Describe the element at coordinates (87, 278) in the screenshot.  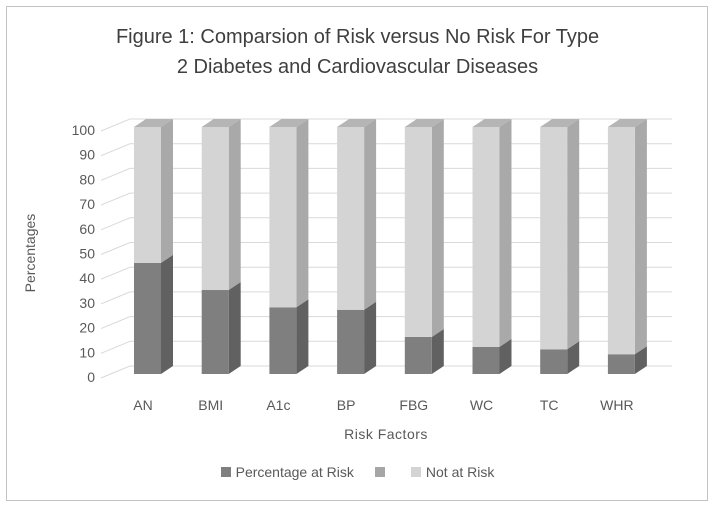
I see `y-tick-label: 40` at that location.